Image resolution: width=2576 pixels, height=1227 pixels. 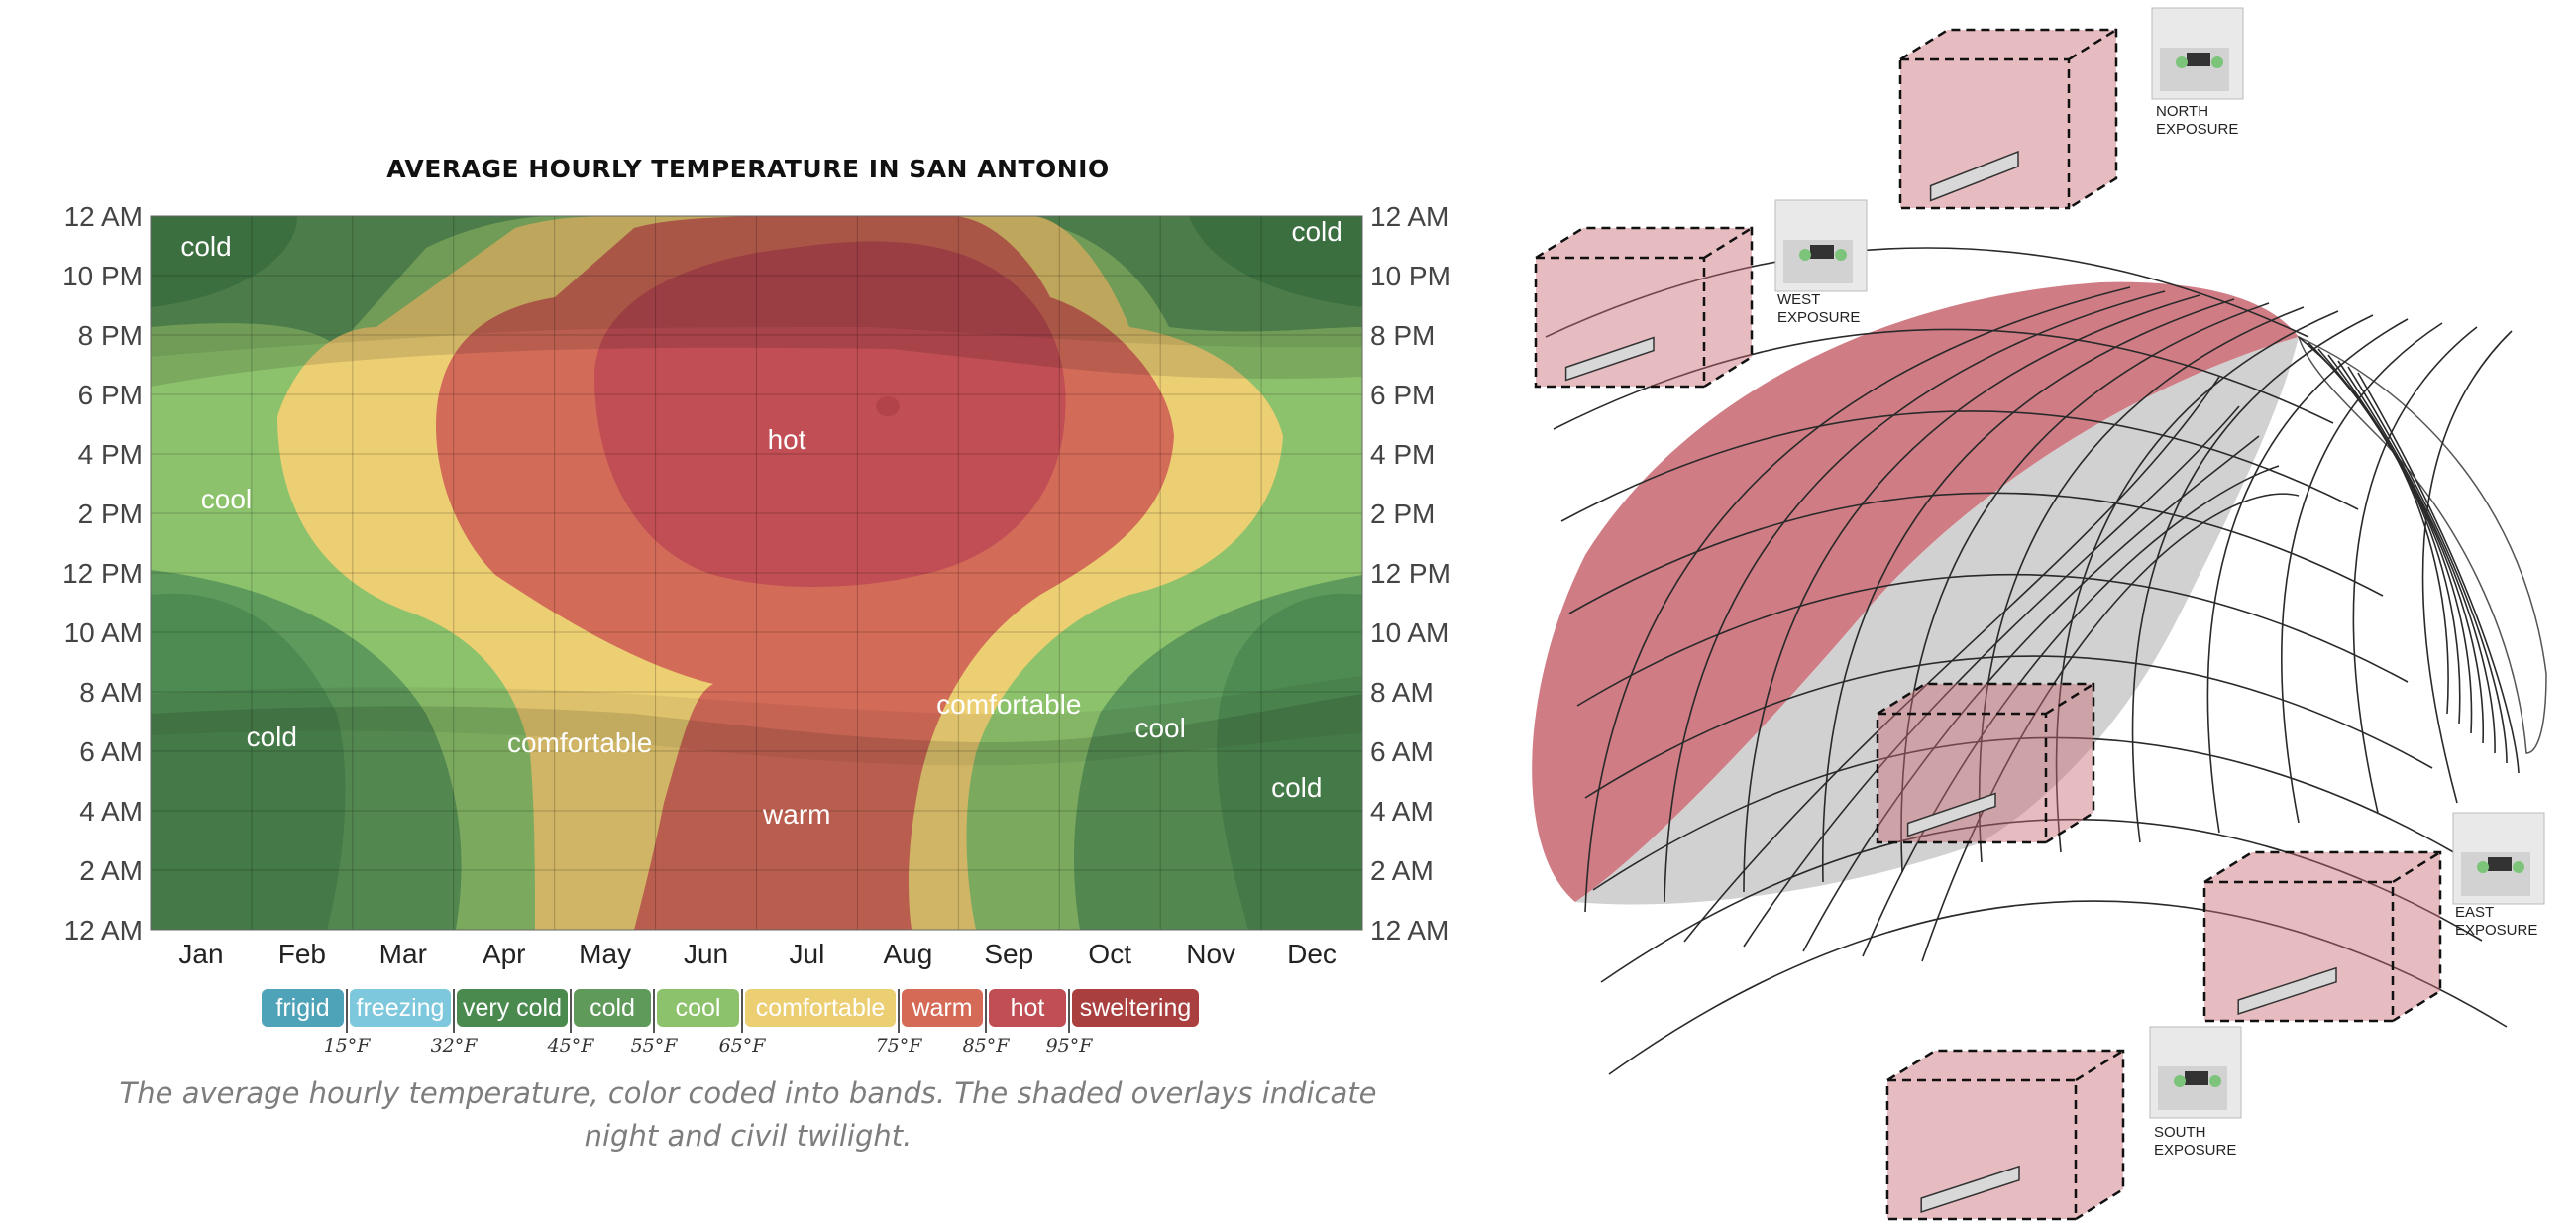 What do you see at coordinates (103, 632) in the screenshot?
I see `y-tick-label-left: 10 AM` at bounding box center [103, 632].